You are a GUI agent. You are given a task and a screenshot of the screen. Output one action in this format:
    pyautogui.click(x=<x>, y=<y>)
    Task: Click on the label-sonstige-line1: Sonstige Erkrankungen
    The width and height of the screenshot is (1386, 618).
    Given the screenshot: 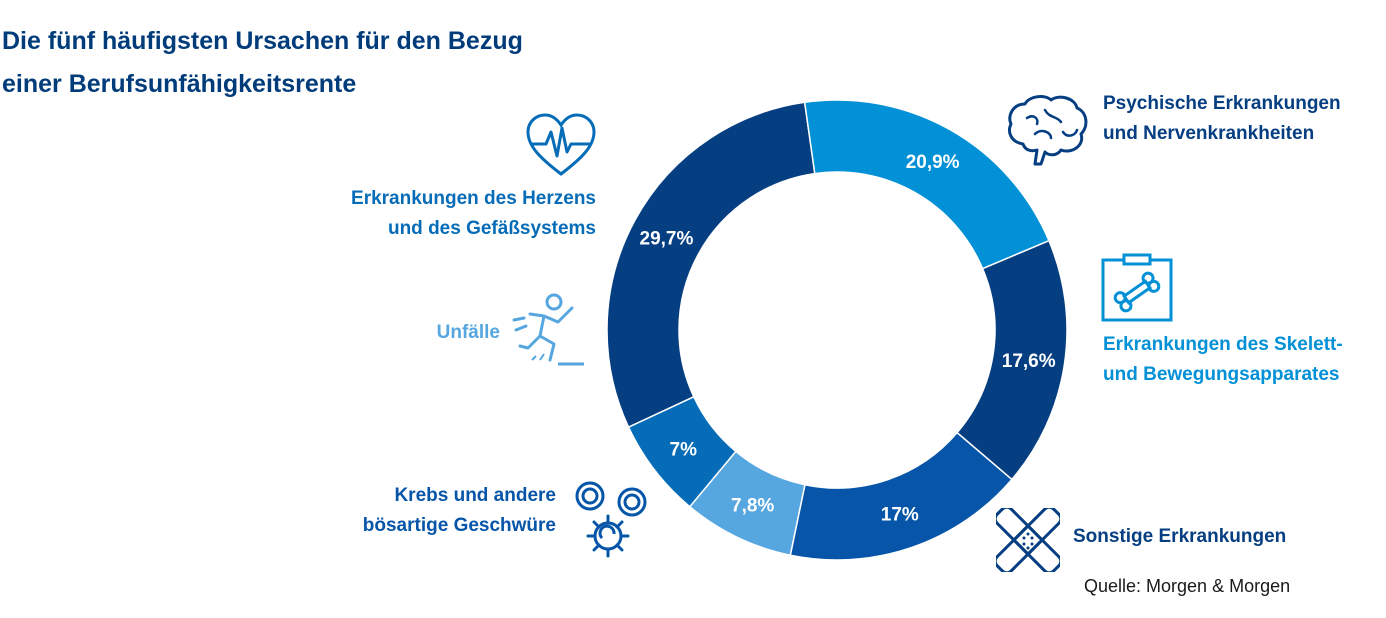 What is the action you would take?
    pyautogui.click(x=1180, y=536)
    